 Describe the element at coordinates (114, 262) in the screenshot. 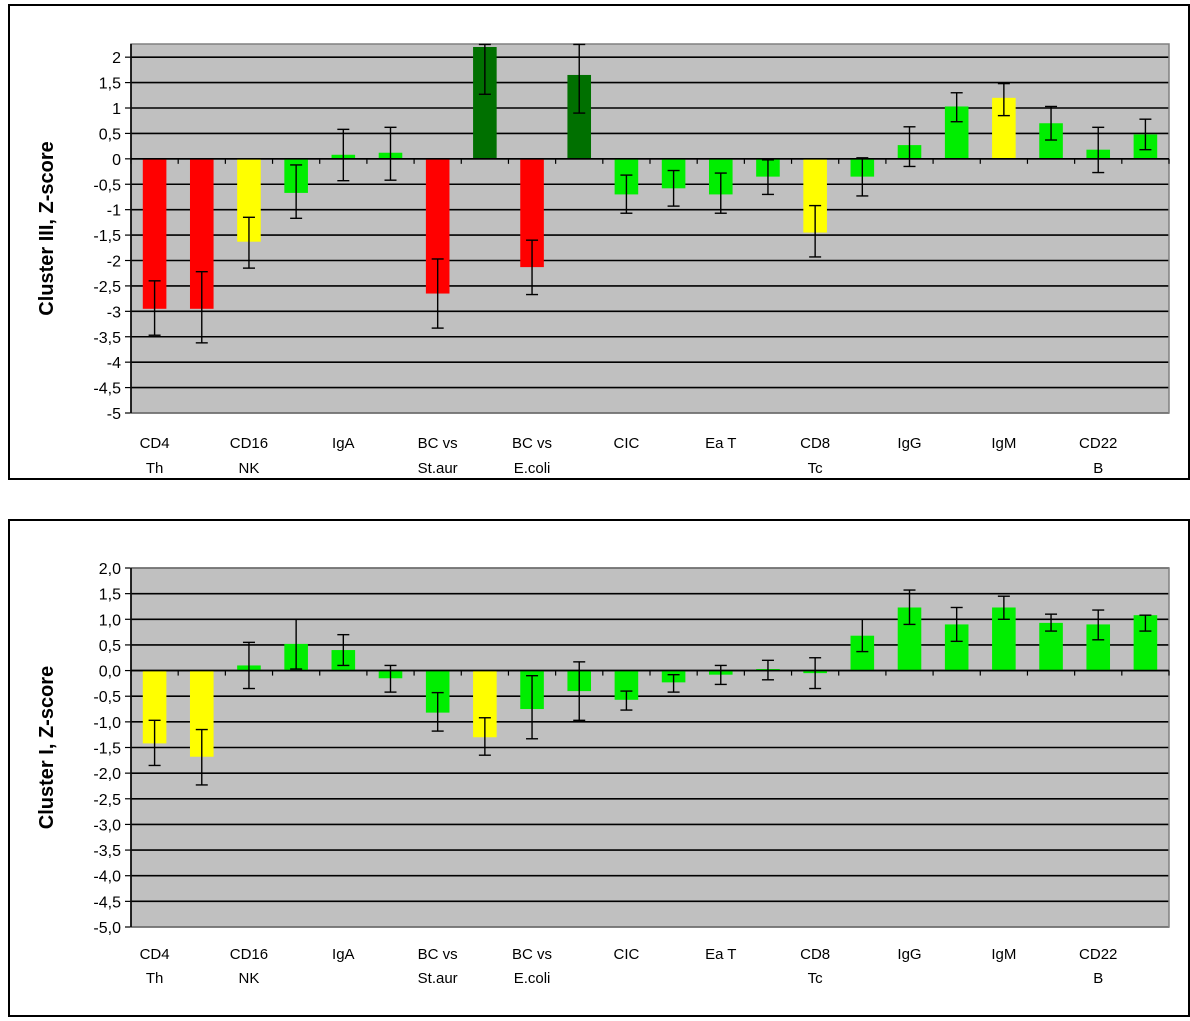

I see `y-tick-label: -2` at that location.